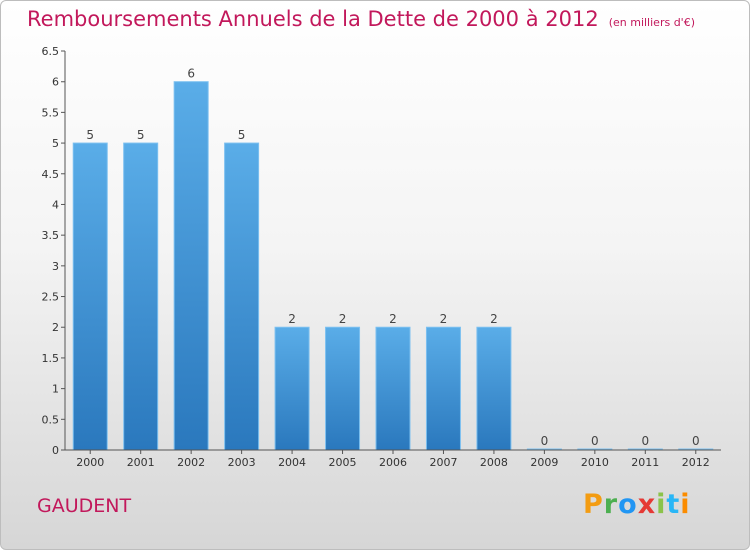 Image resolution: width=750 pixels, height=550 pixels. What do you see at coordinates (141, 462) in the screenshot?
I see `x-tick-label-2001: 2001` at bounding box center [141, 462].